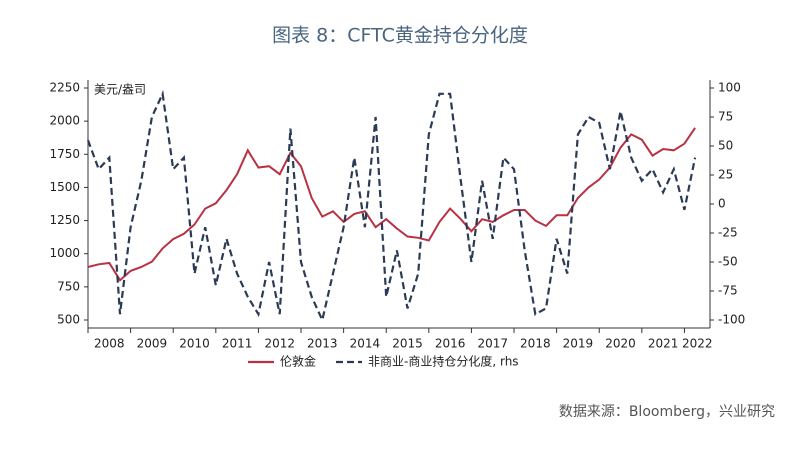  Describe the element at coordinates (237, 344) in the screenshot. I see `x-tick-label: 2011` at that location.